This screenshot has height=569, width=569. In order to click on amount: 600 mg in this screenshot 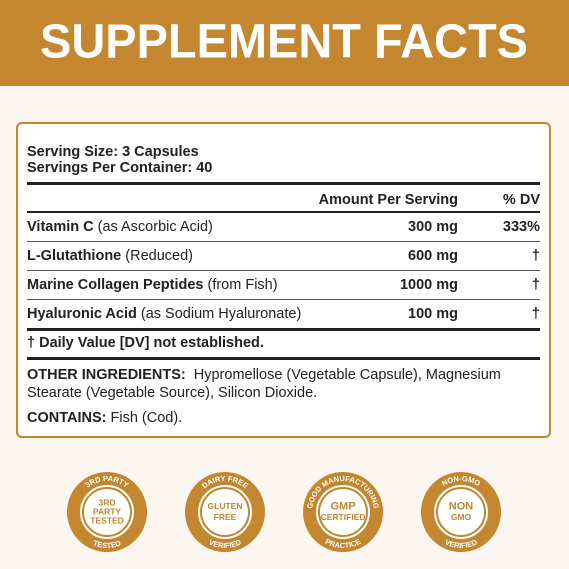, I will do `click(433, 256)`.